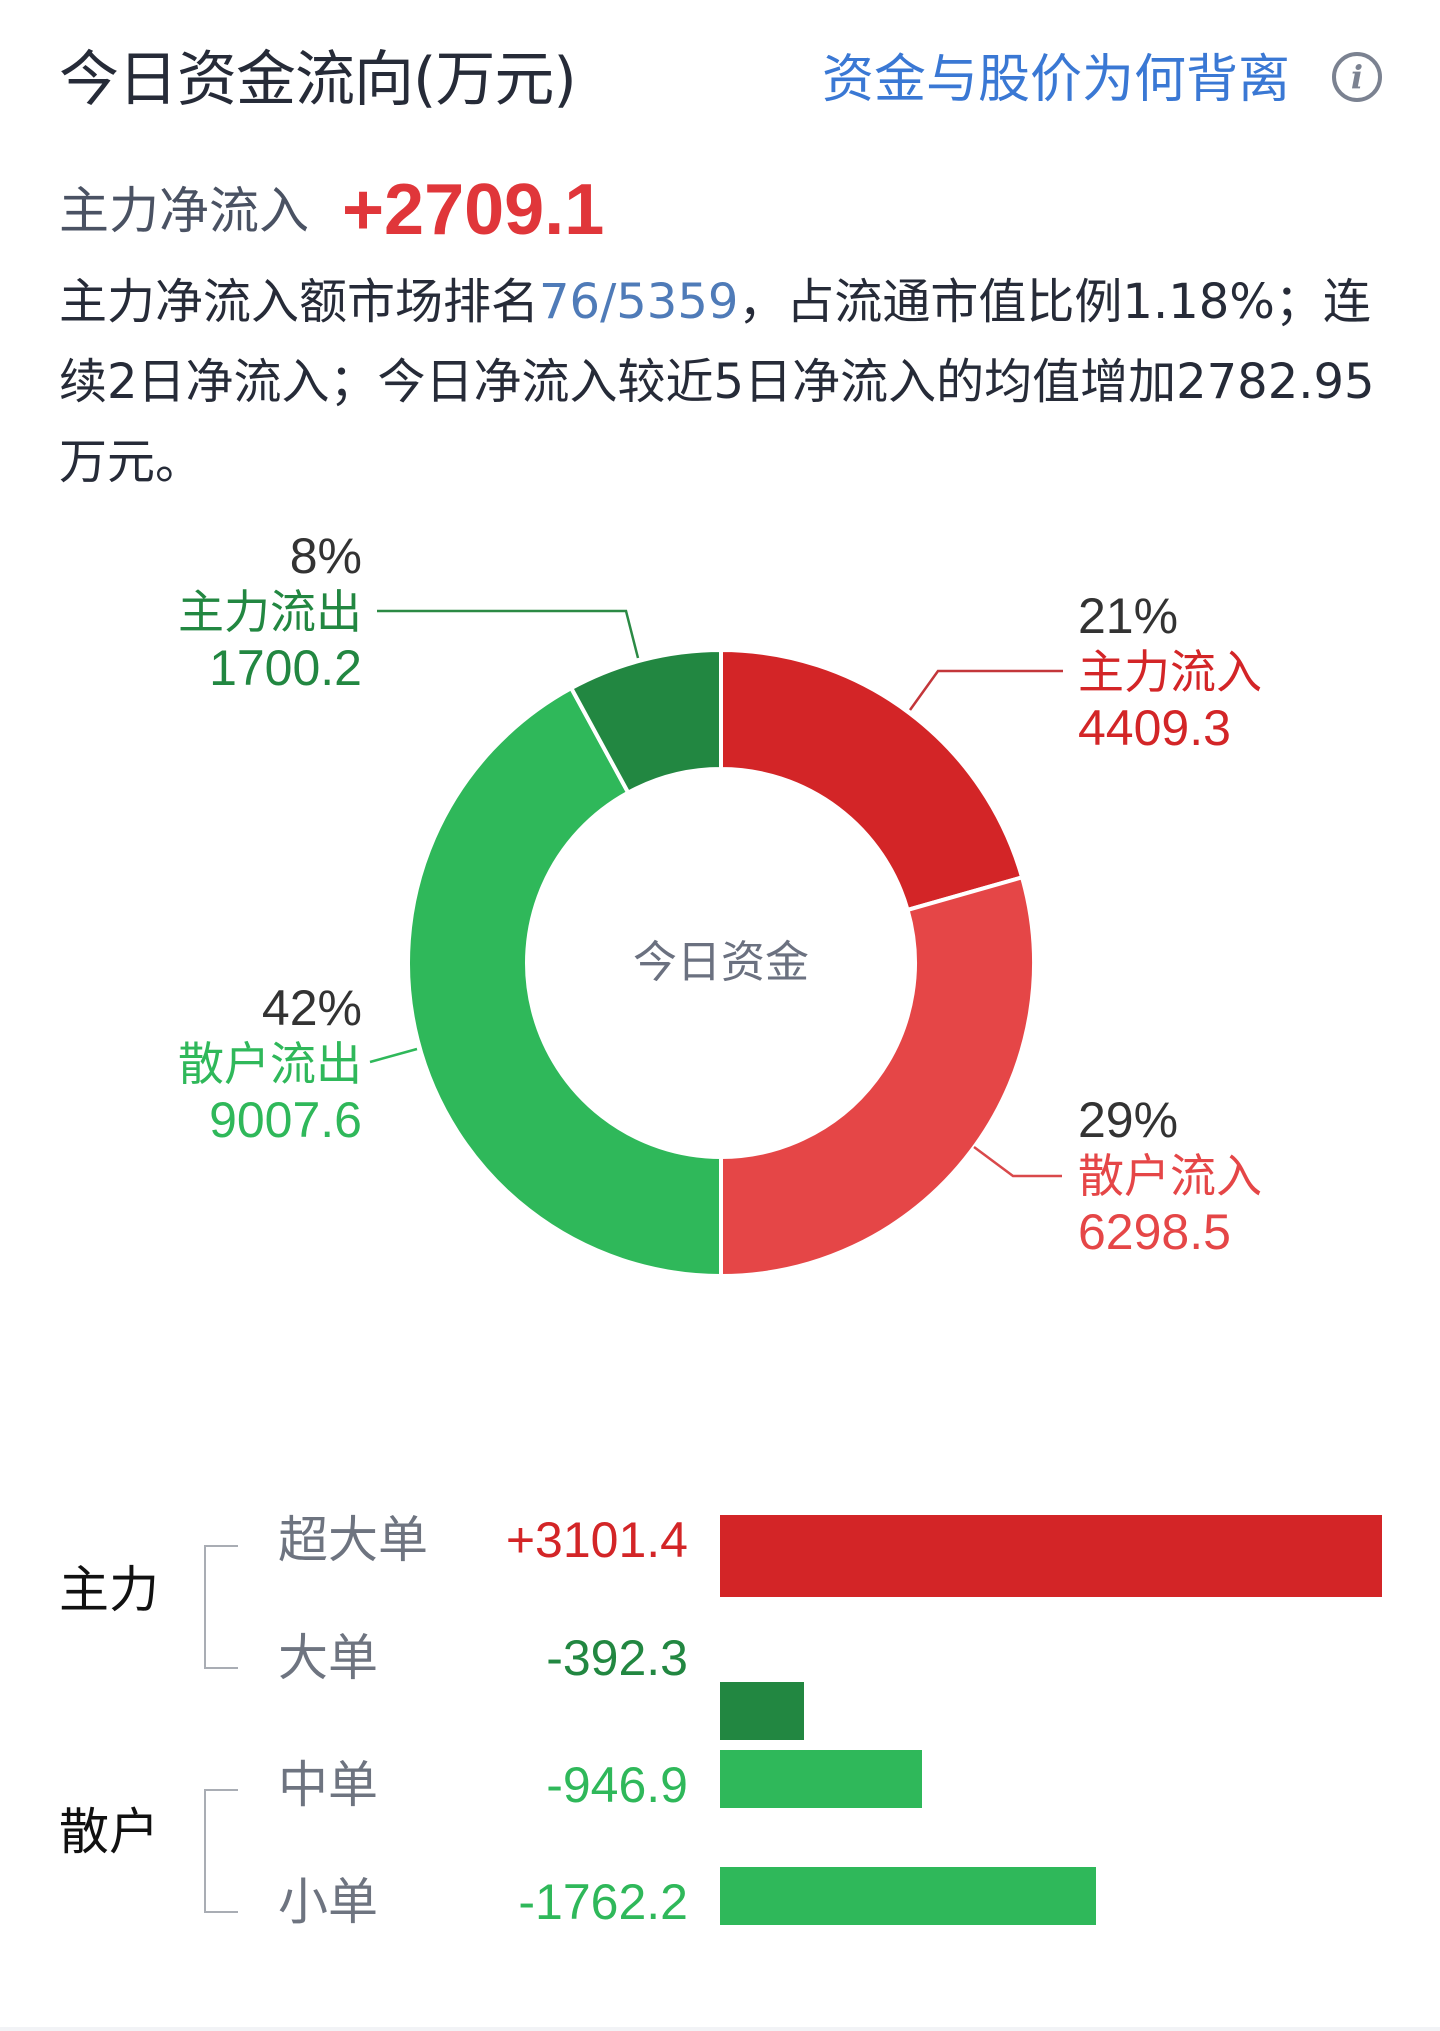 The height and width of the screenshot is (2031, 1440). Describe the element at coordinates (1128, 1120) in the screenshot. I see `label-pct: 29%` at that location.